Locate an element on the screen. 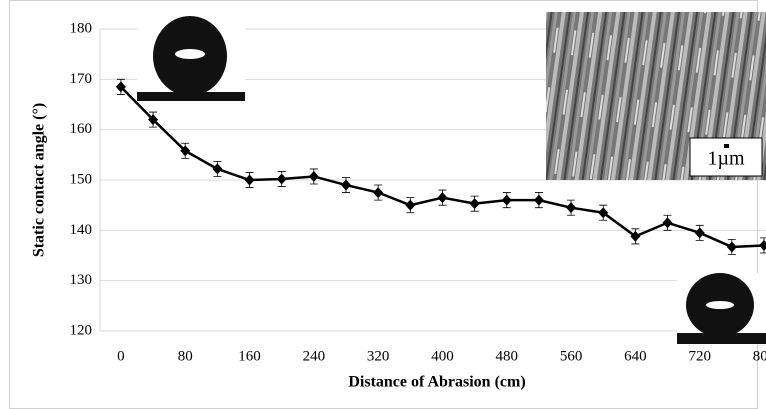 The width and height of the screenshot is (766, 409). x-tick-label: 640 is located at coordinates (635, 356).